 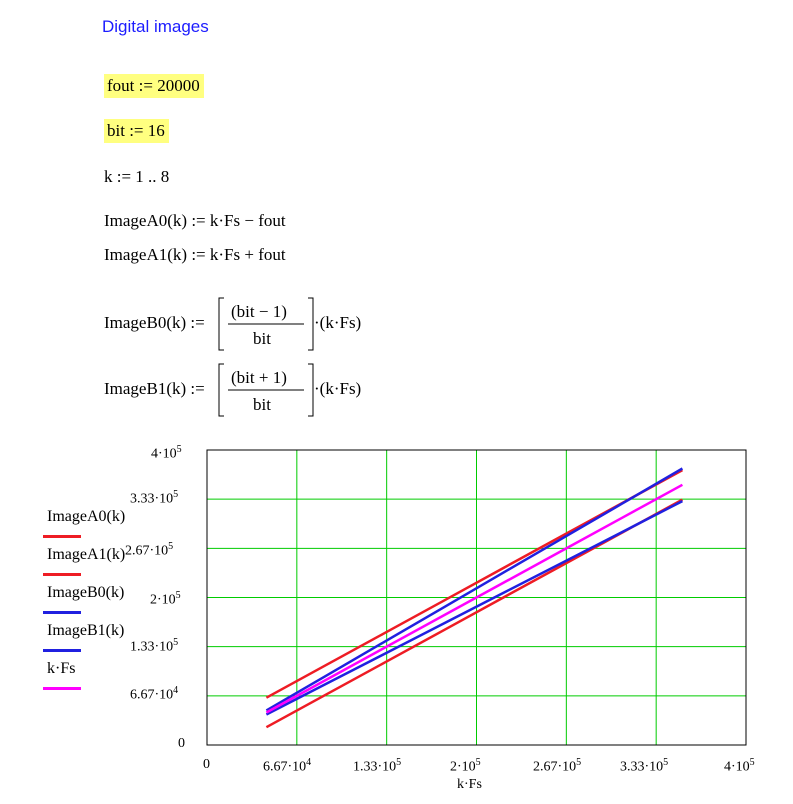 What do you see at coordinates (166, 453) in the screenshot?
I see `y-tick-label: 4·10⁵` at bounding box center [166, 453].